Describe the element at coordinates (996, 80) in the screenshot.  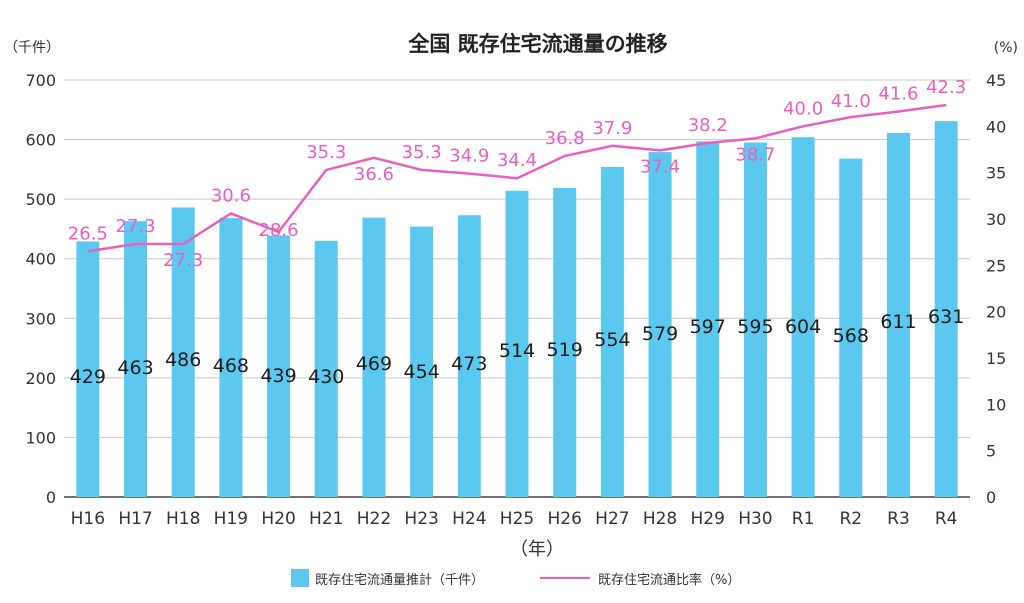
I see `y-axis-right-tick-label: 45` at that location.